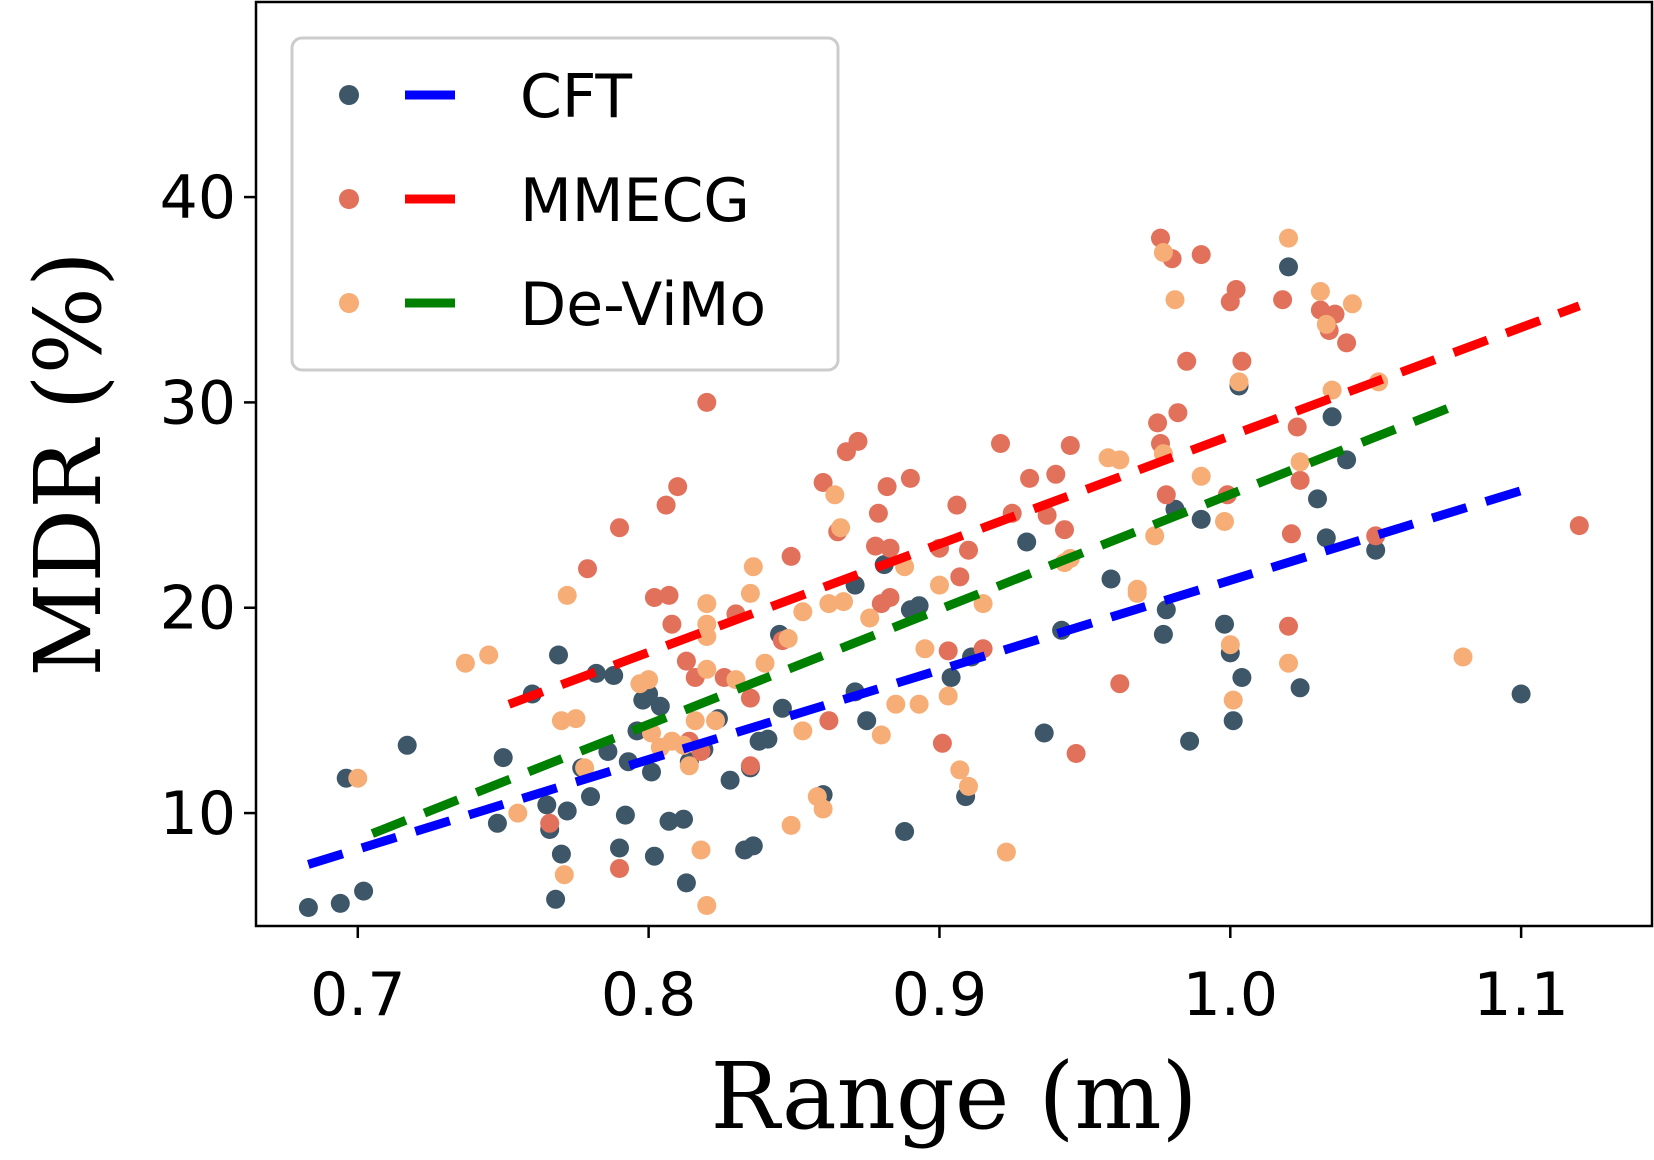 Image resolution: width=1654 pixels, height=1160 pixels. What do you see at coordinates (357, 995) in the screenshot?
I see `x-tick-label: 0.7` at bounding box center [357, 995].